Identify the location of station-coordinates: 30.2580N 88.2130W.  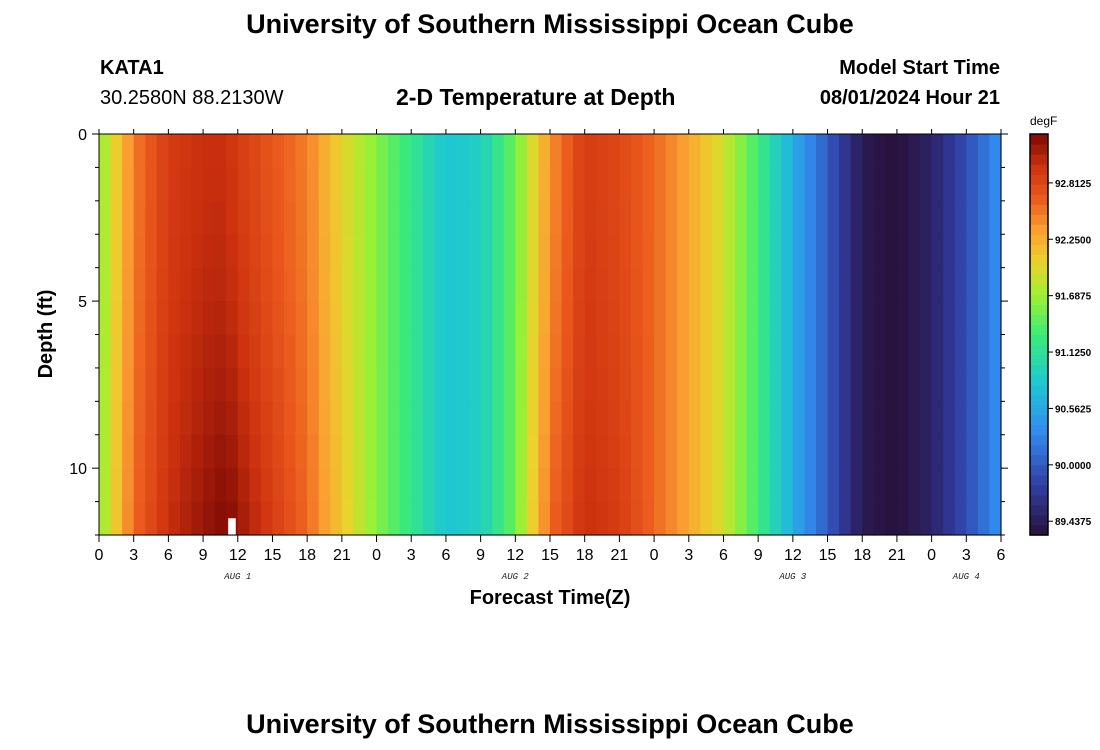
(192, 98).